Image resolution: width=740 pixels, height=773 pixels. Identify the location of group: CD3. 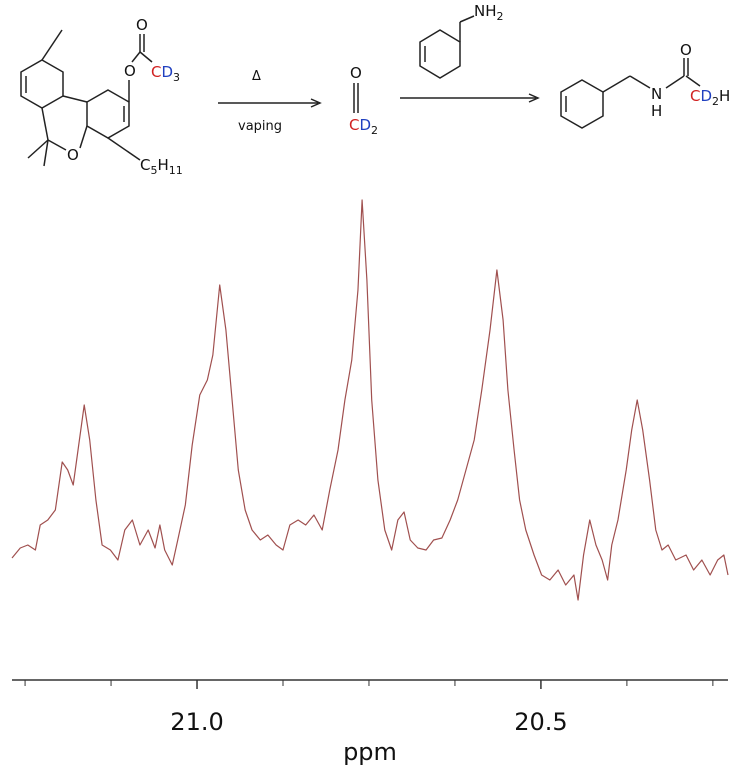
(165, 73).